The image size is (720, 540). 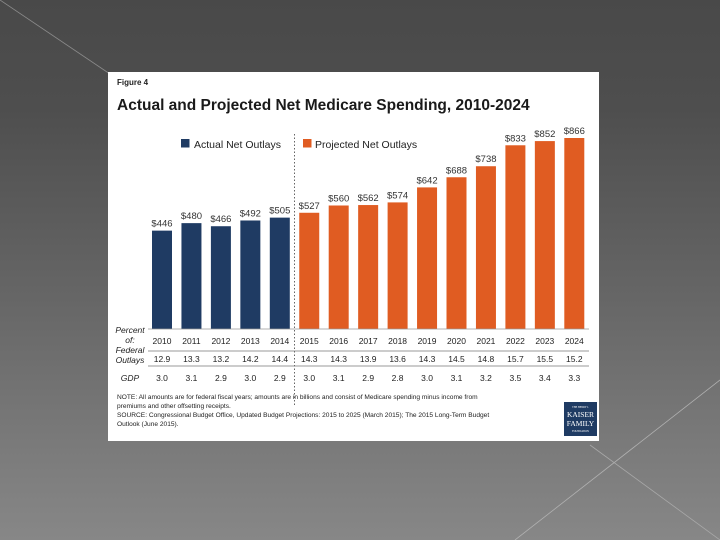 I want to click on value-label-2020: $688, so click(x=456, y=170).